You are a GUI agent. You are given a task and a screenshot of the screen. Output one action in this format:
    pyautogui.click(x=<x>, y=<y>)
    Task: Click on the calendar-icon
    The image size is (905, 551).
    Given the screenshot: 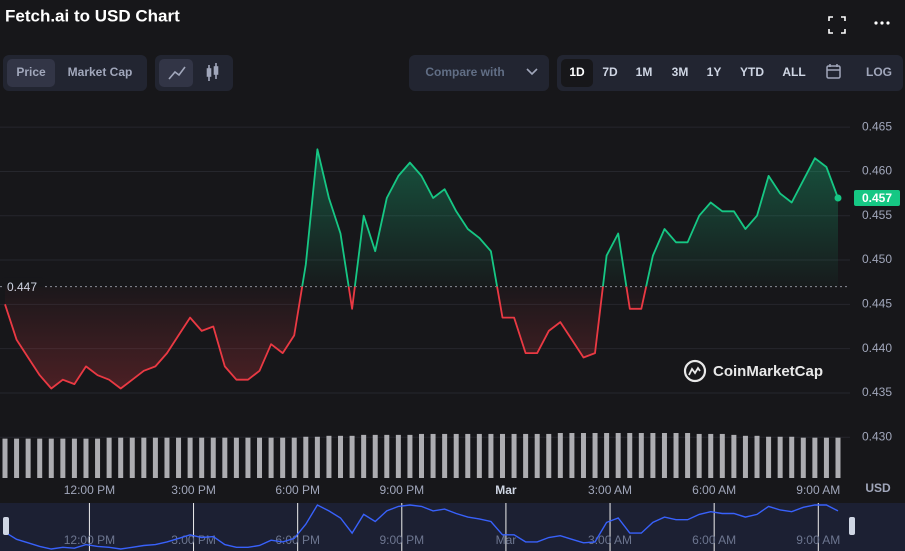 What is the action you would take?
    pyautogui.click(x=833, y=71)
    